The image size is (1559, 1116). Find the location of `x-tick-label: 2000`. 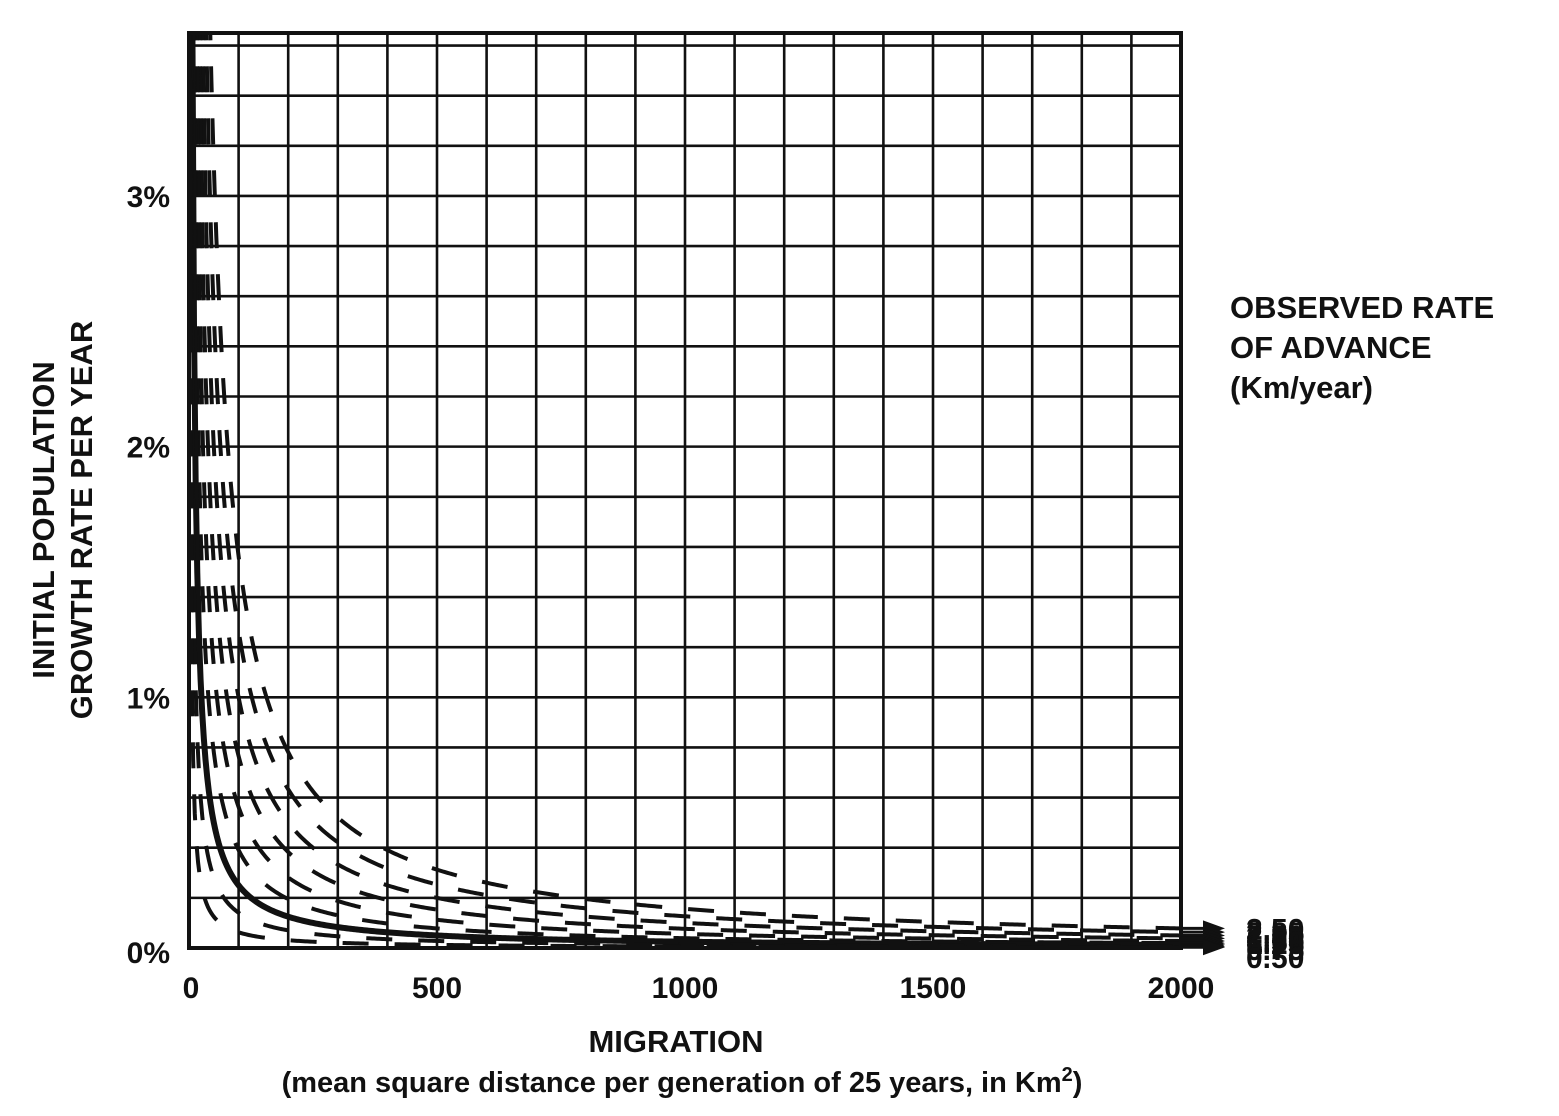

x-tick-label: 2000 is located at coordinates (1181, 988).